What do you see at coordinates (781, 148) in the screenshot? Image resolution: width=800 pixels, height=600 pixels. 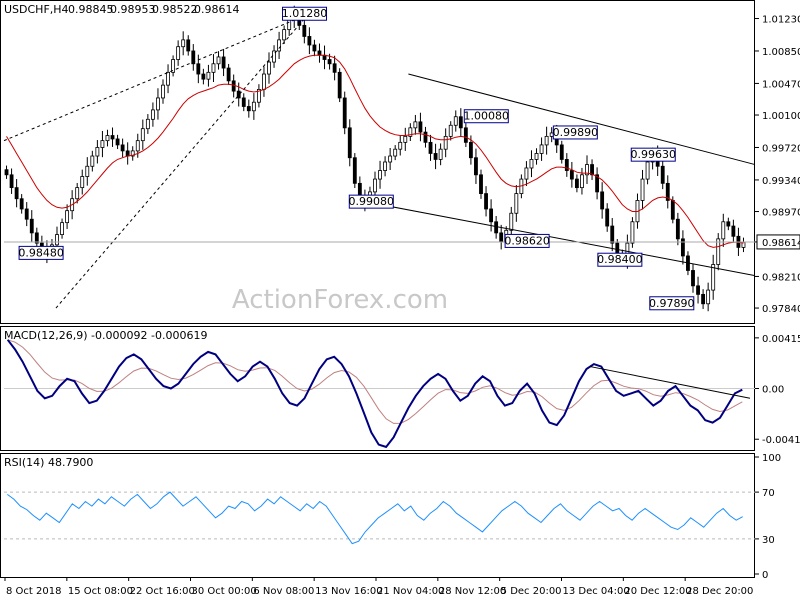 I see `price-axis-label: 0.99720` at bounding box center [781, 148].